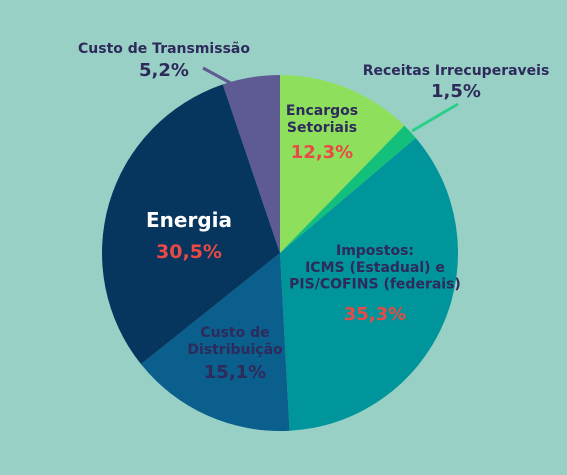  I want to click on slice-label: Custo de Distribuição, so click(235, 341).